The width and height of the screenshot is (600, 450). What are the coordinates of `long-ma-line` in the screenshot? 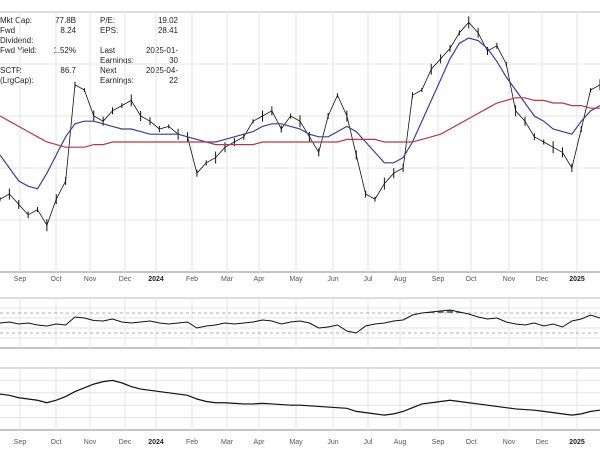 It's located at (300, 122).